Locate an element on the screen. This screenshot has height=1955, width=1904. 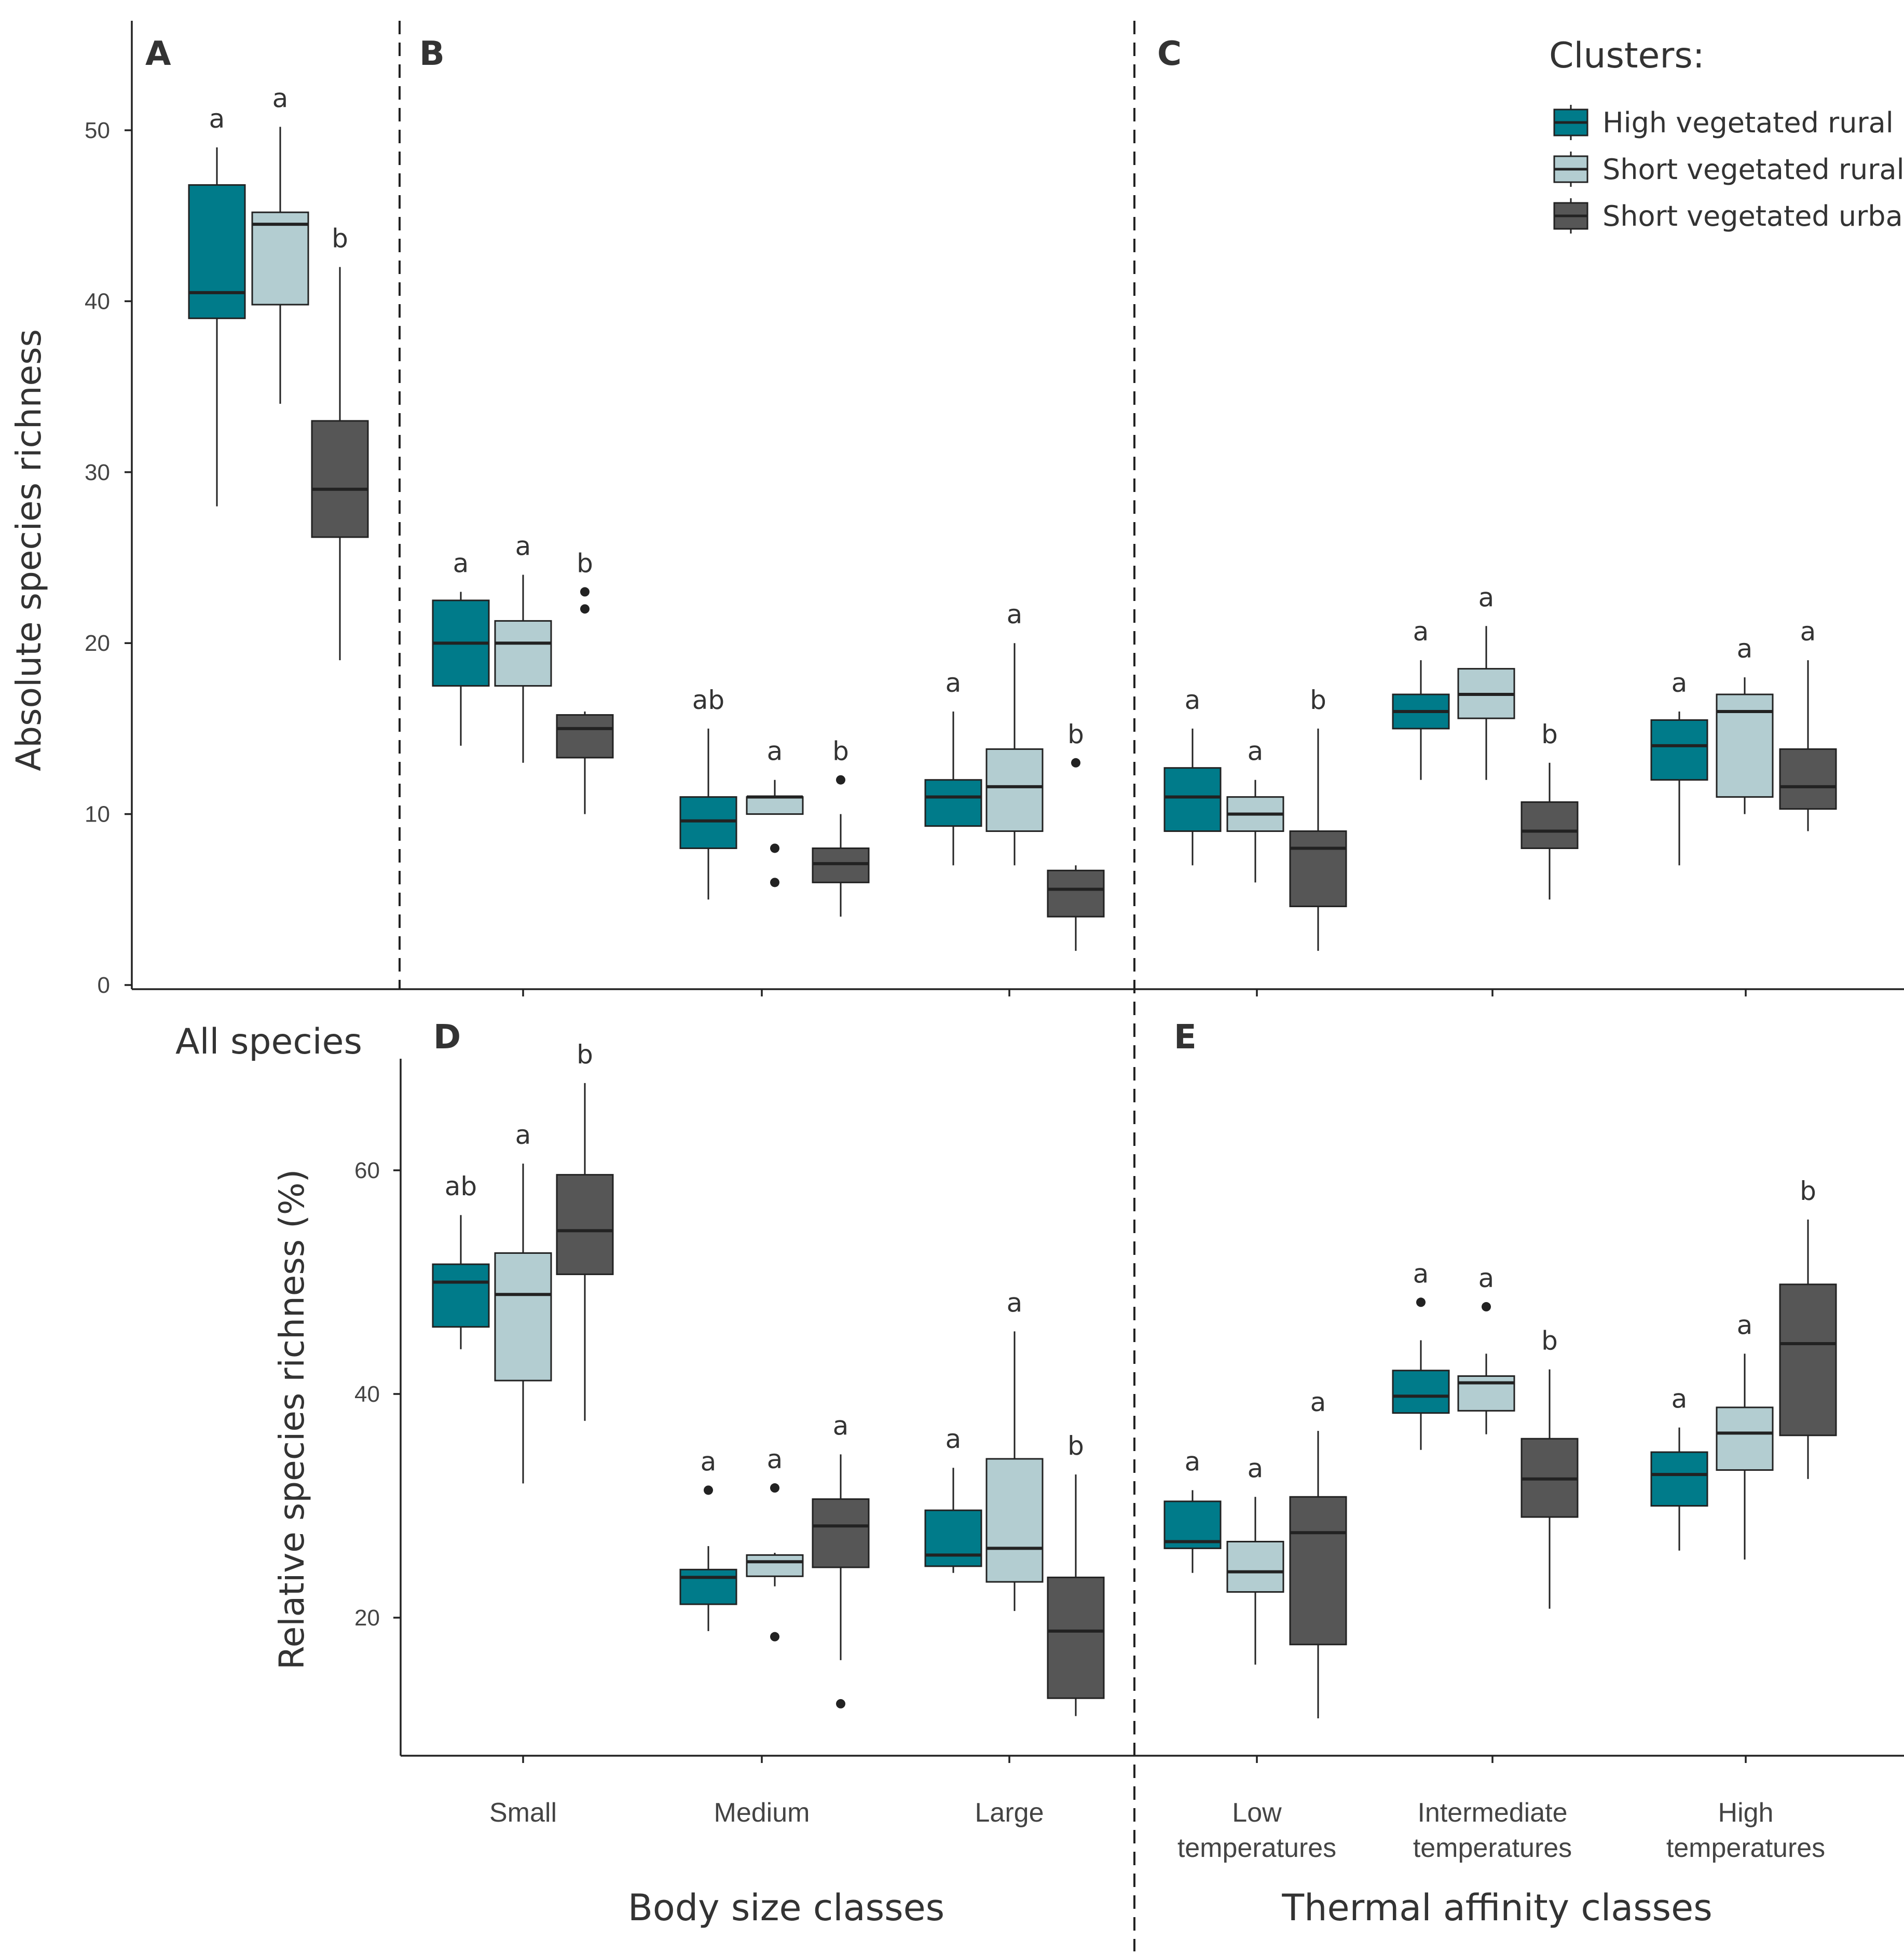
legend-label: Short vegetated rural is located at coordinates (1753, 170).